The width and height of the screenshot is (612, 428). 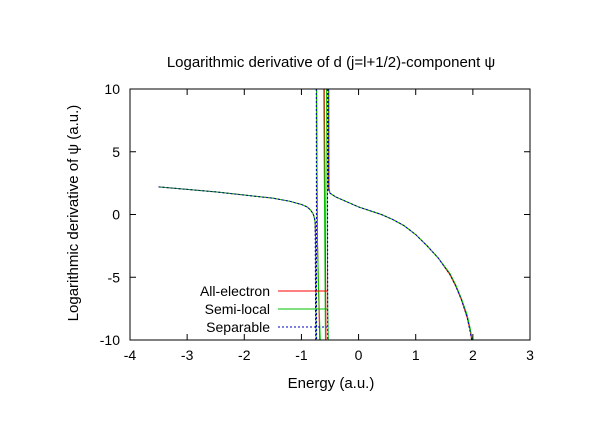 What do you see at coordinates (110, 340) in the screenshot?
I see `y-tick-label: -10` at bounding box center [110, 340].